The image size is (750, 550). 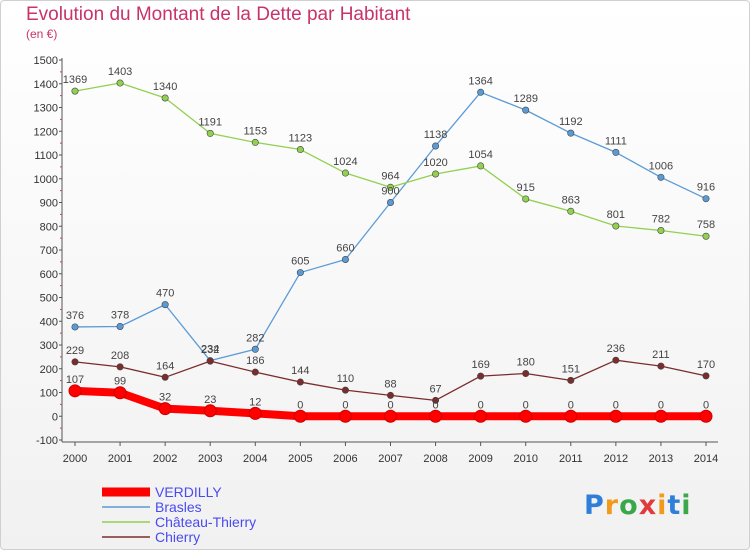 I want to click on data-label: 916, so click(x=706, y=188).